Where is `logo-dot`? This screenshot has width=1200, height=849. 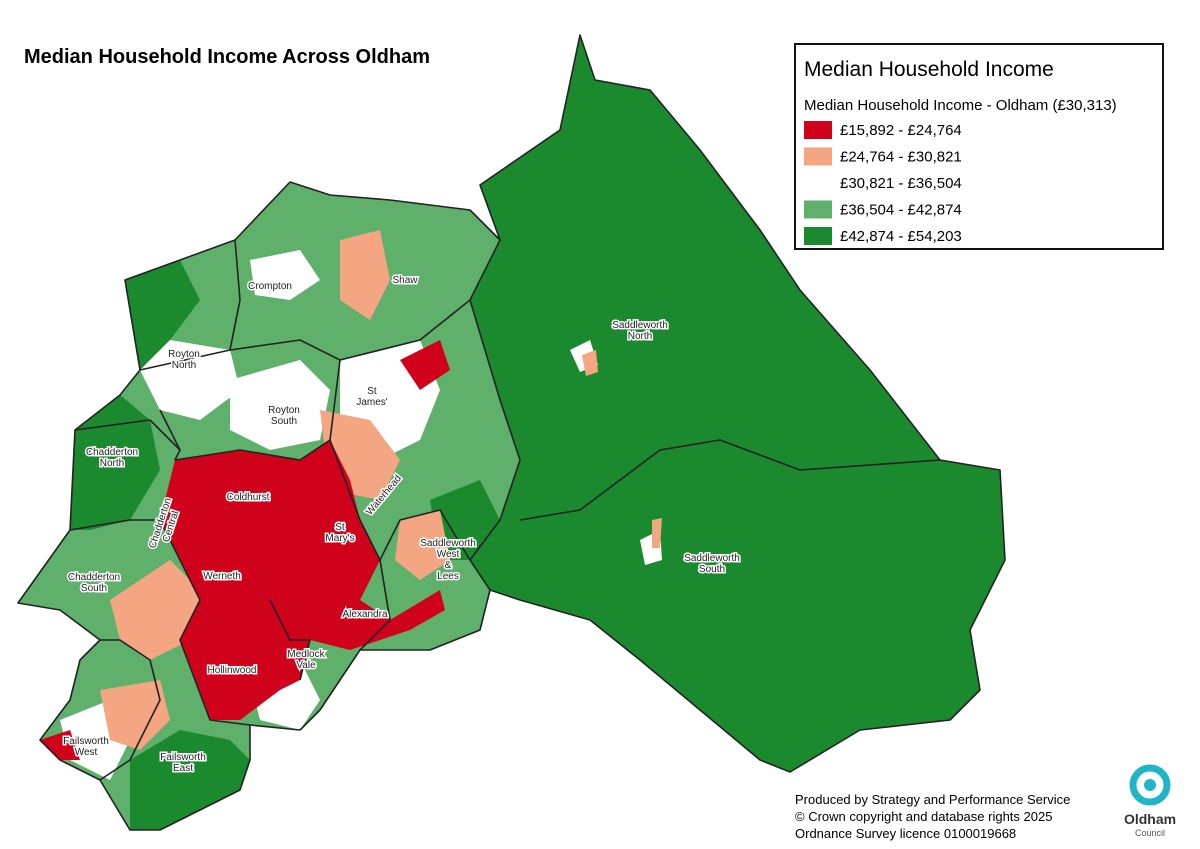 logo-dot is located at coordinates (1150, 785).